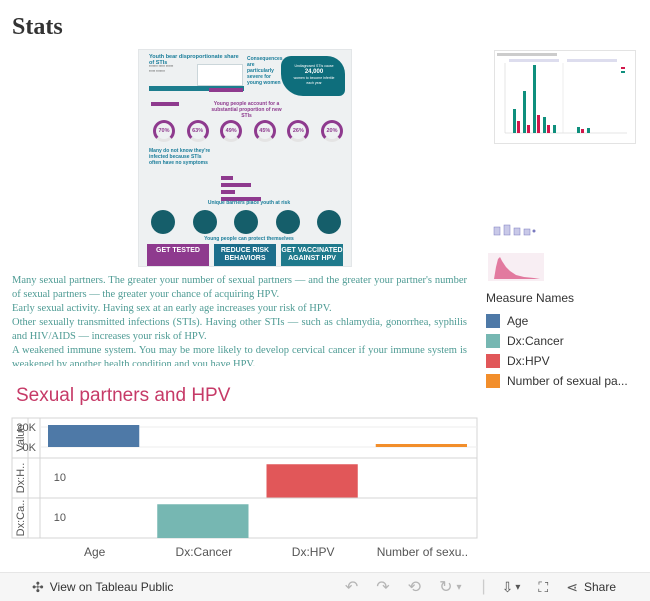 Image resolution: width=650 pixels, height=601 pixels. Describe the element at coordinates (331, 131) in the screenshot. I see `ring: 20%` at that location.